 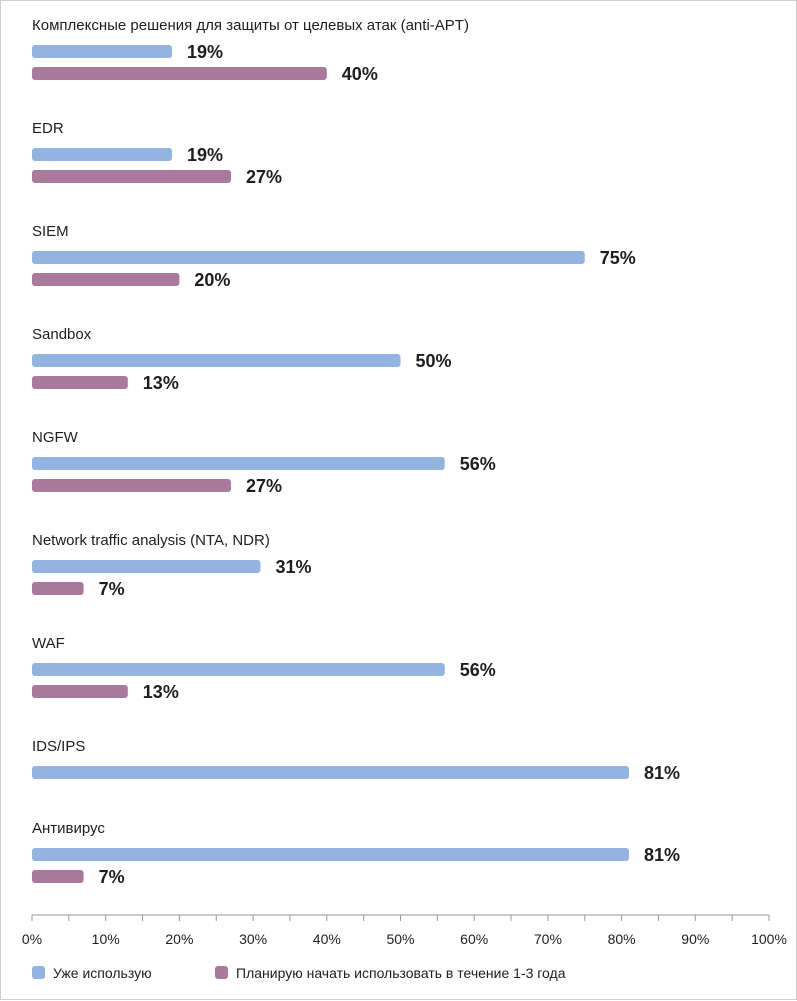 What do you see at coordinates (548, 939) in the screenshot?
I see `x-tick-label: 70%` at bounding box center [548, 939].